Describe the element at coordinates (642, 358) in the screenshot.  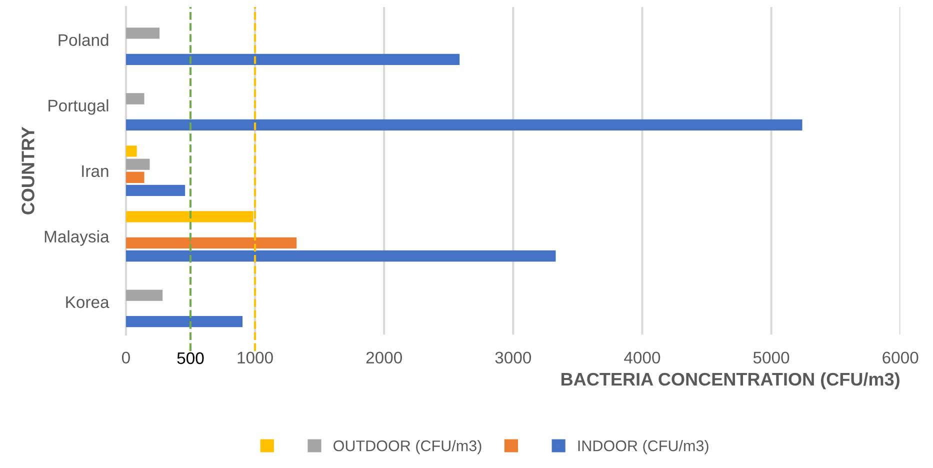
I see `x-tick-label: 4000` at that location.